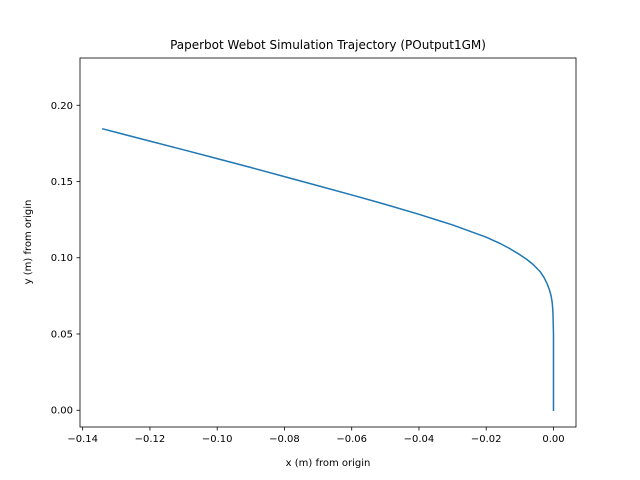 The image size is (640, 480). Describe the element at coordinates (486, 439) in the screenshot. I see `x-tick-label: −0.02` at that location.